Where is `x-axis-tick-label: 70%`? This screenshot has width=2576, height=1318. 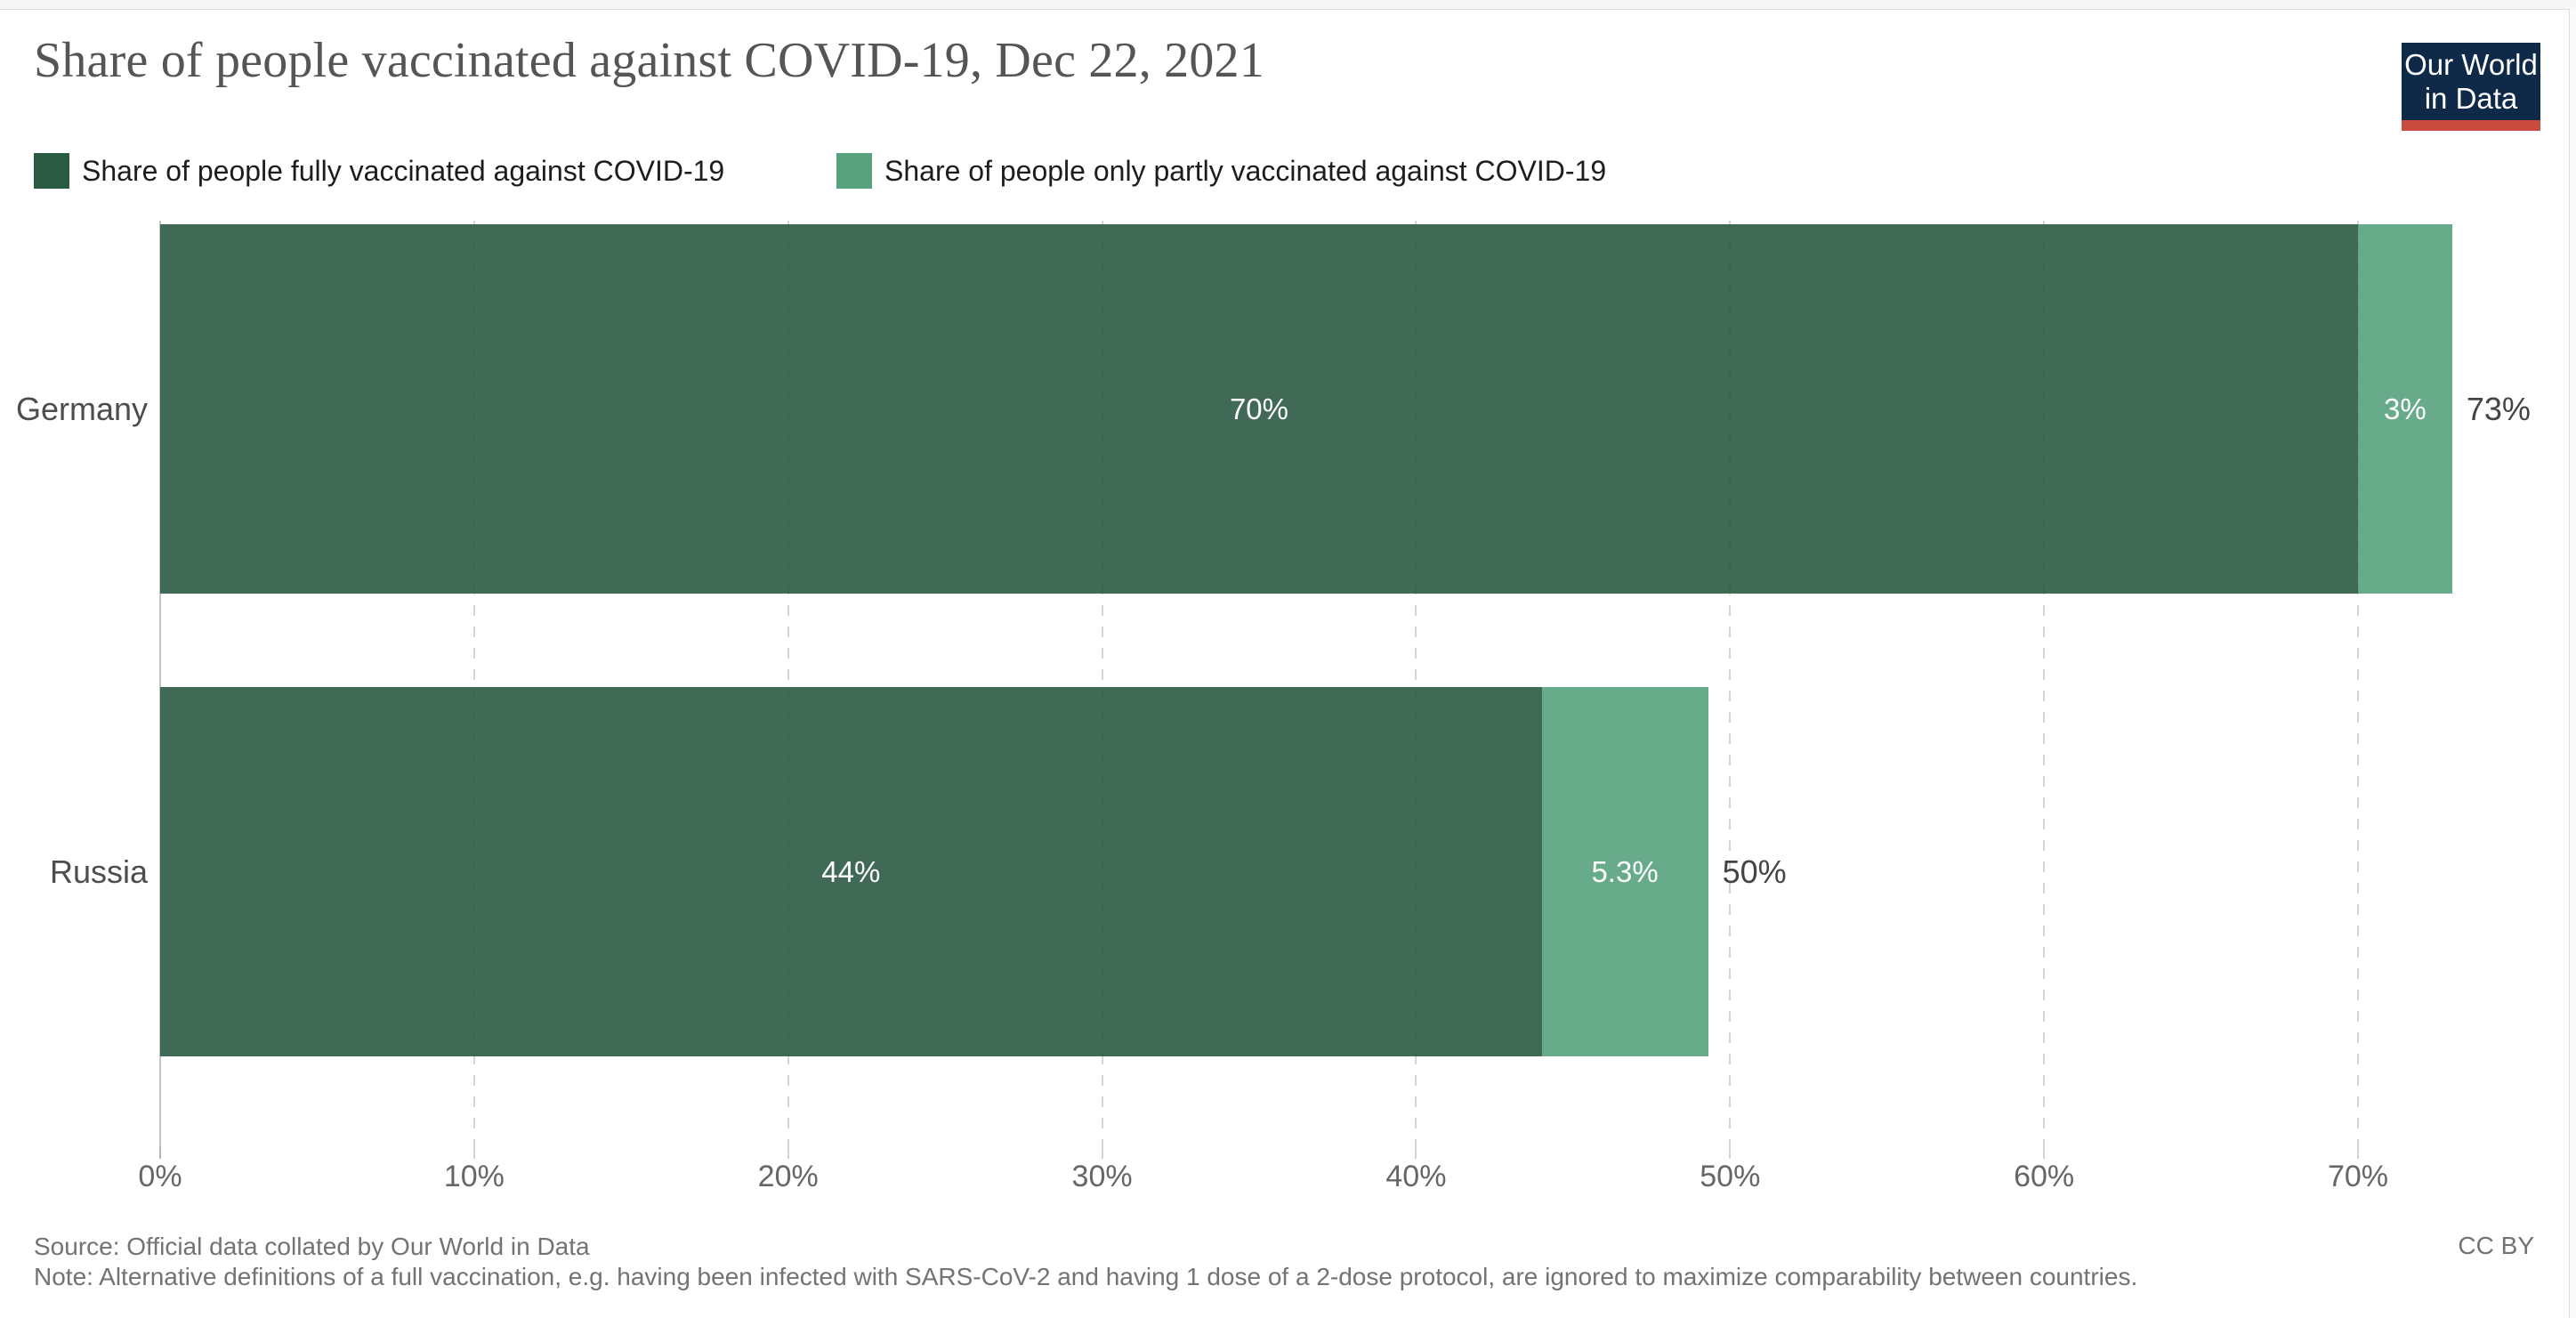 x-axis-tick-label: 70% is located at coordinates (2358, 1176).